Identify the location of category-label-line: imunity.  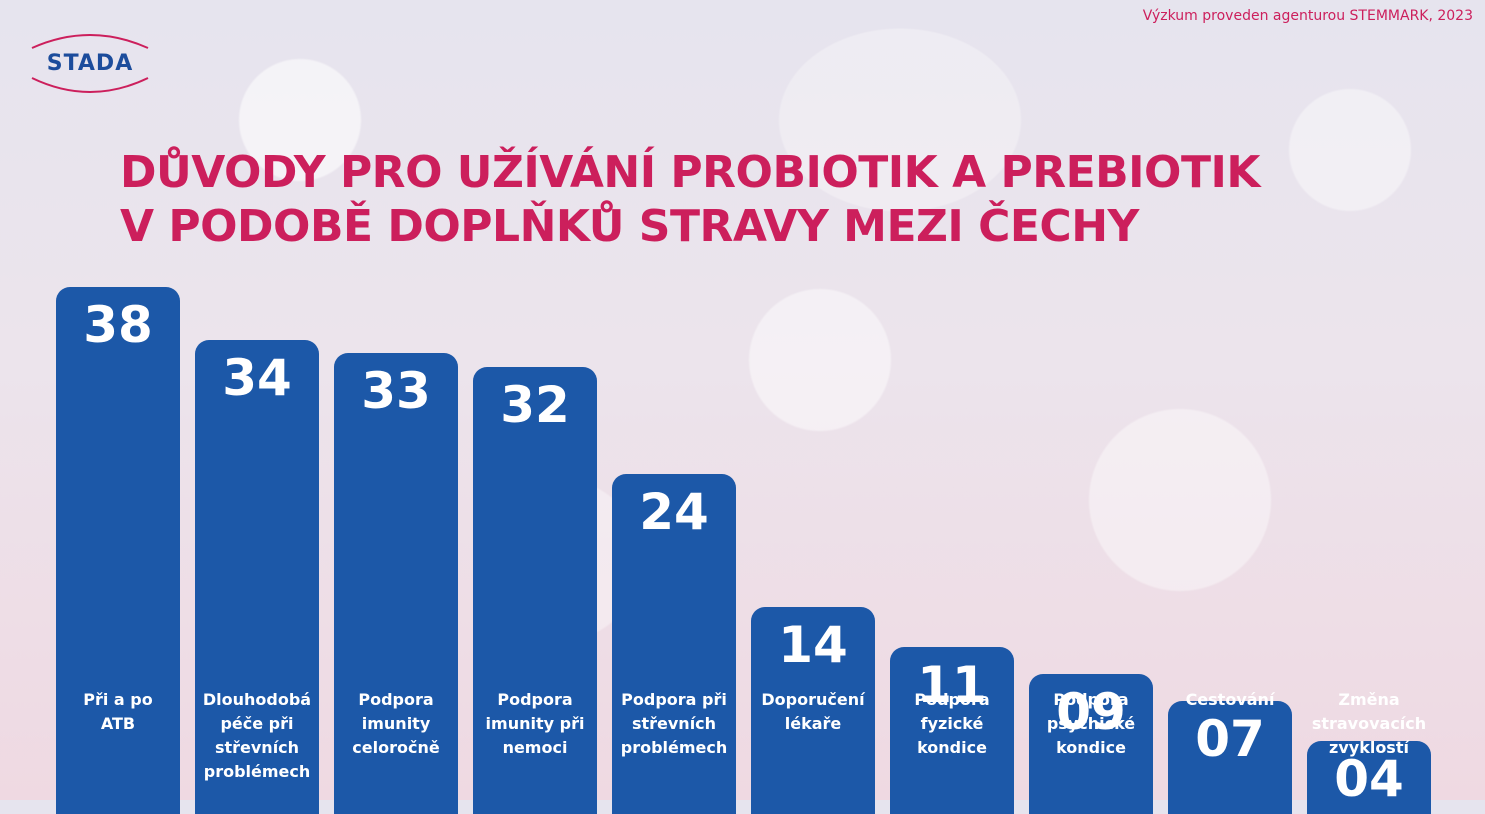
(396, 723).